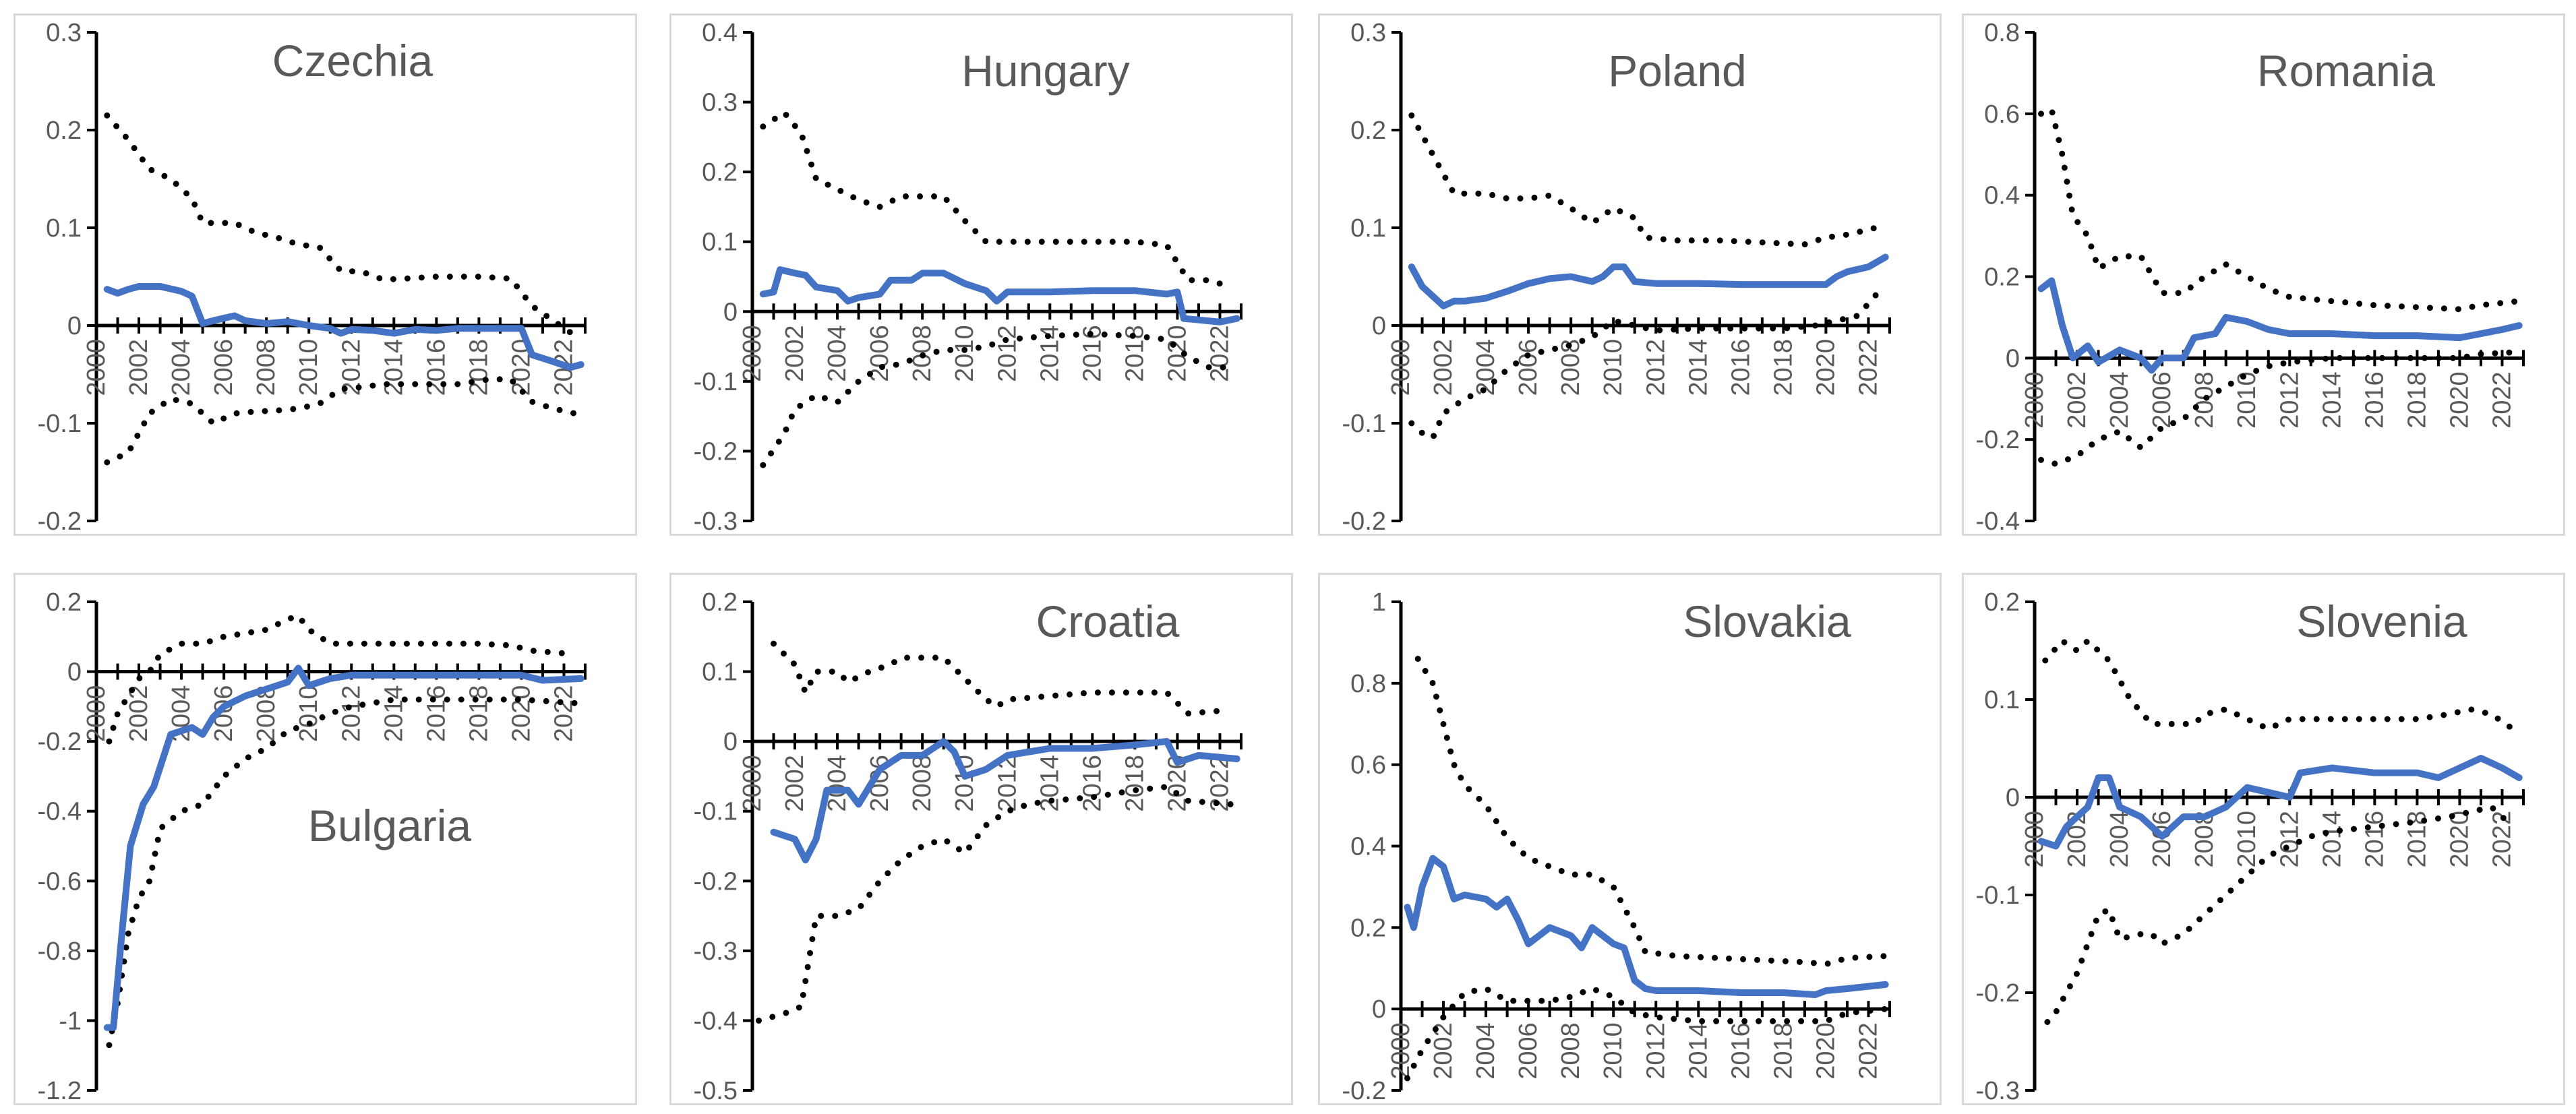 The image size is (2576, 1114). What do you see at coordinates (716, 1091) in the screenshot?
I see `y-tick-label: -0.5` at bounding box center [716, 1091].